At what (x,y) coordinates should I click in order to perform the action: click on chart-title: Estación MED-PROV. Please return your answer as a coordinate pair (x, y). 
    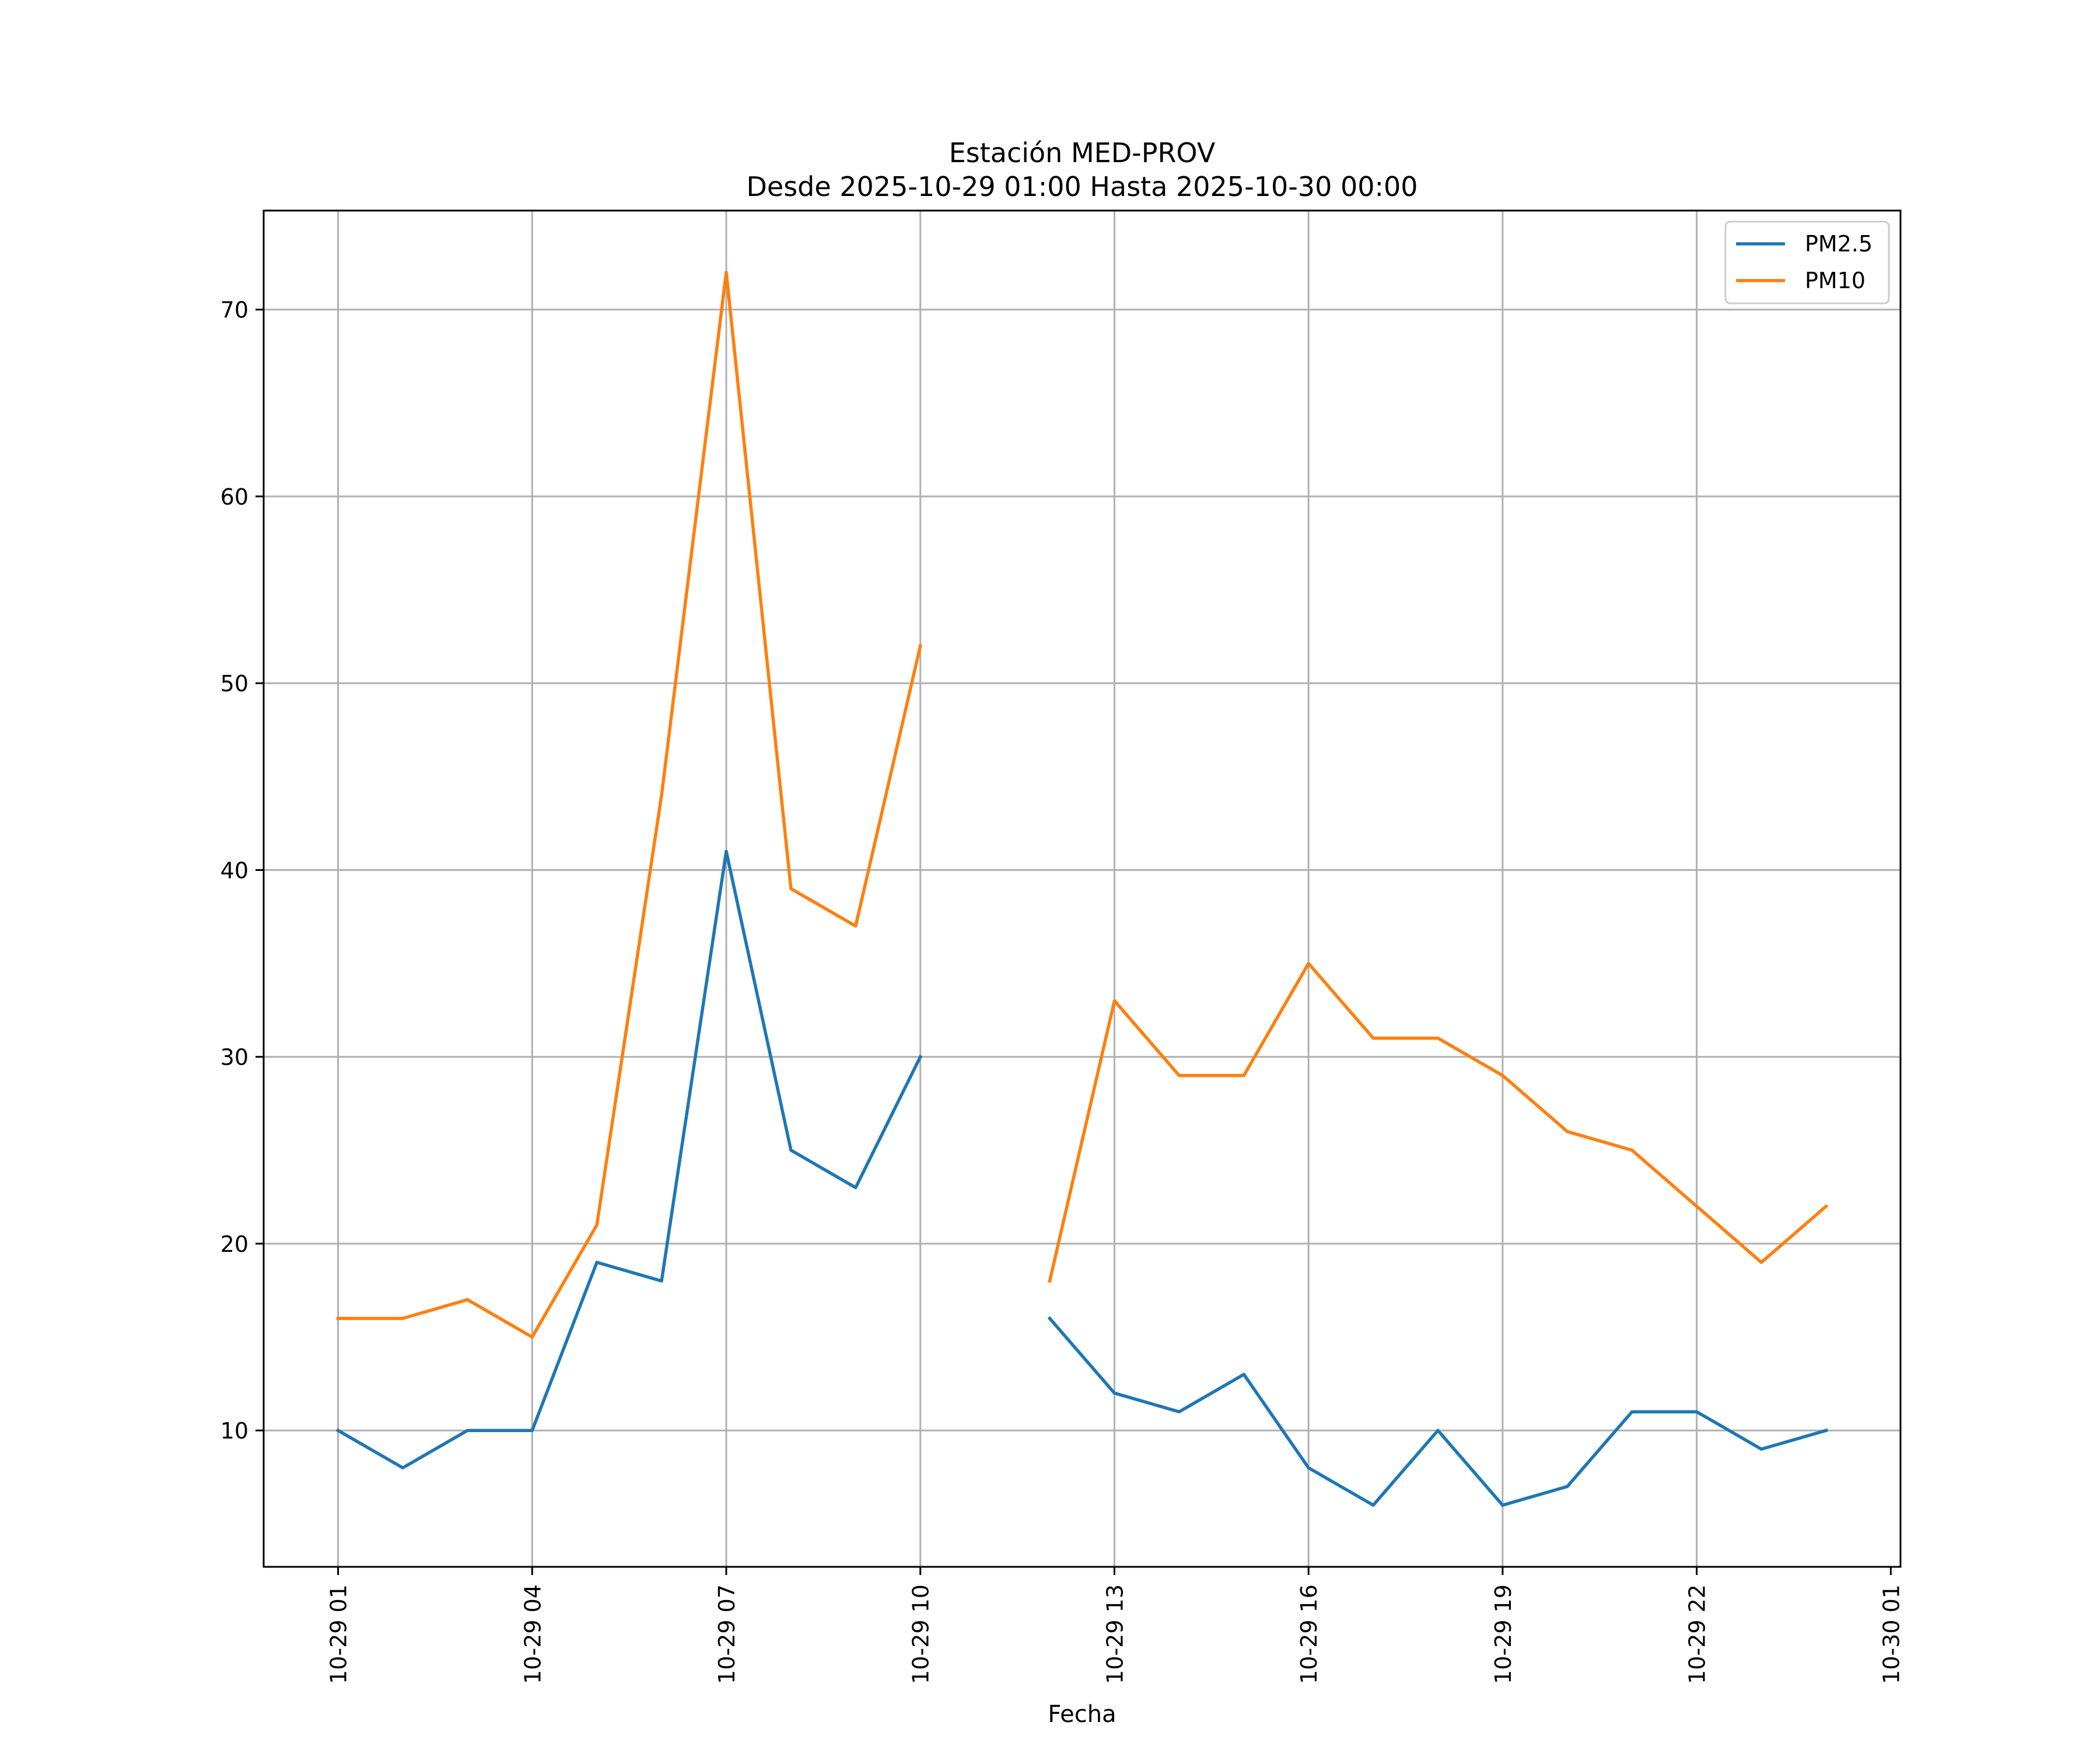
    Looking at the image, I should click on (1082, 153).